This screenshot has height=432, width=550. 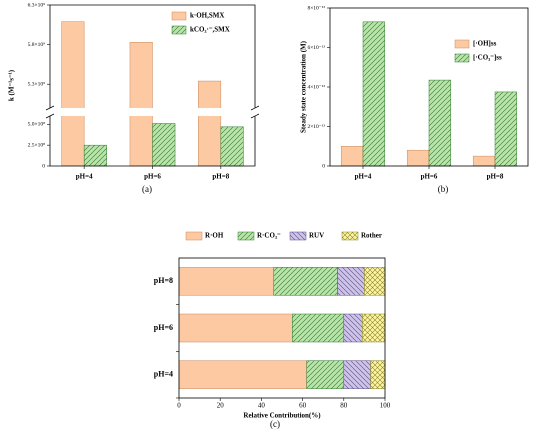 I want to click on legend-label: RUV, so click(x=316, y=236).